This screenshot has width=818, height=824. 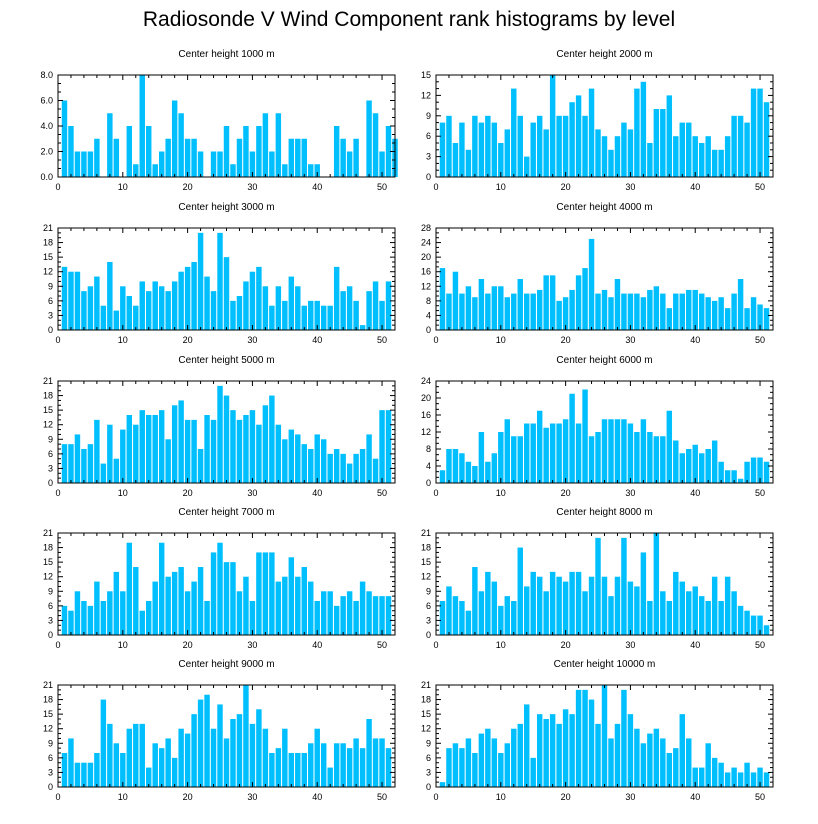 I want to click on x-tick-label: 10, so click(x=123, y=797).